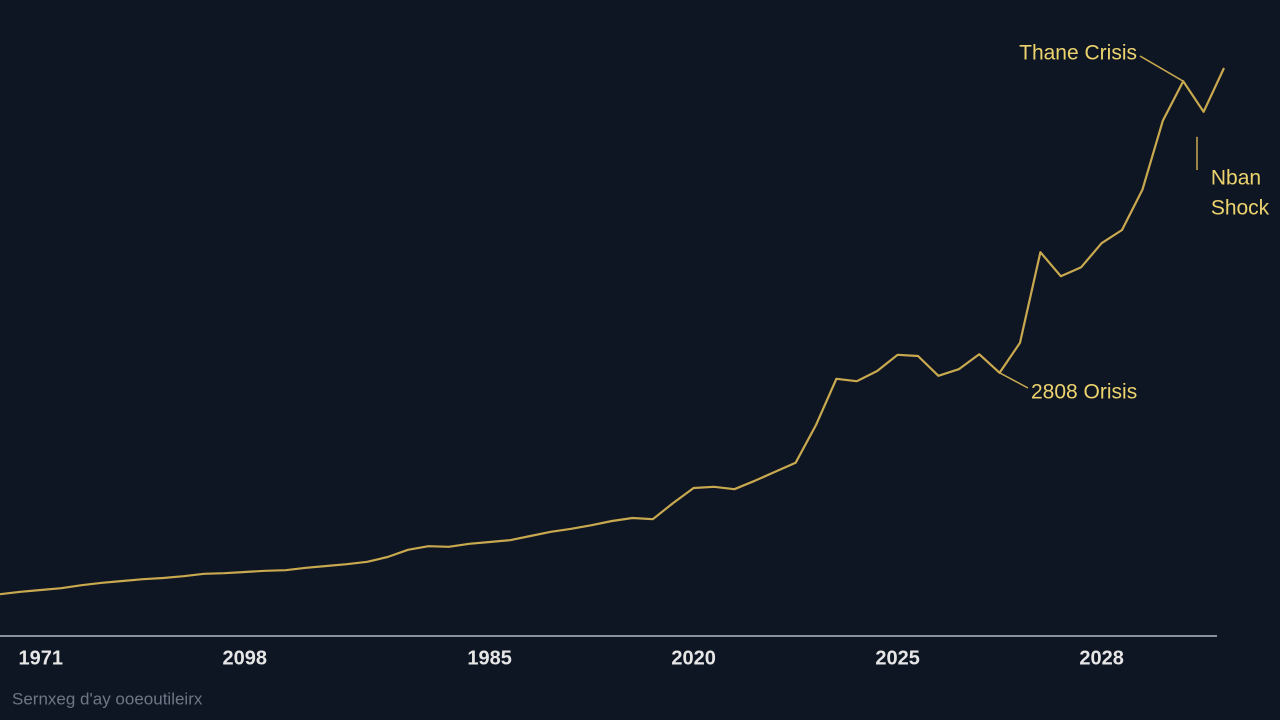 The height and width of the screenshot is (720, 1280). Describe the element at coordinates (1084, 392) in the screenshot. I see `annotation: 2808 Orisis` at that location.